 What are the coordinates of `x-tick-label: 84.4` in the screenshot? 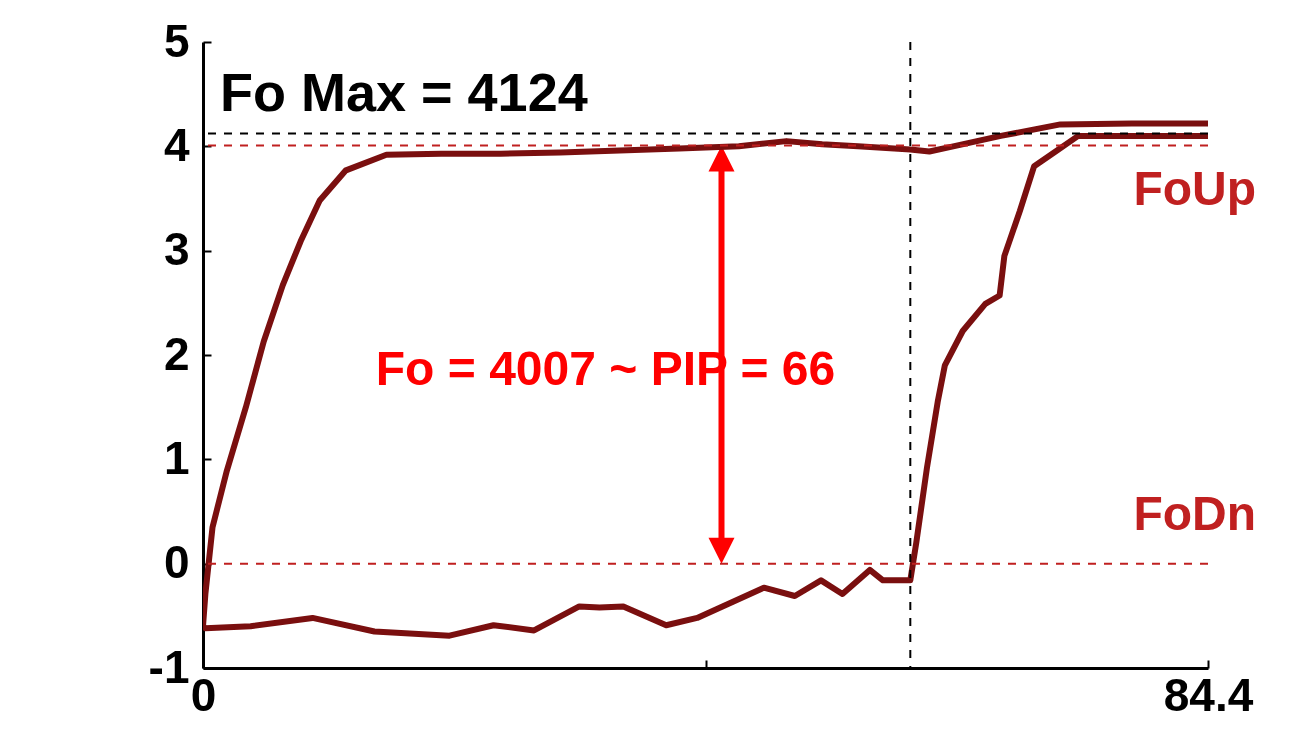 It's located at (1208, 694).